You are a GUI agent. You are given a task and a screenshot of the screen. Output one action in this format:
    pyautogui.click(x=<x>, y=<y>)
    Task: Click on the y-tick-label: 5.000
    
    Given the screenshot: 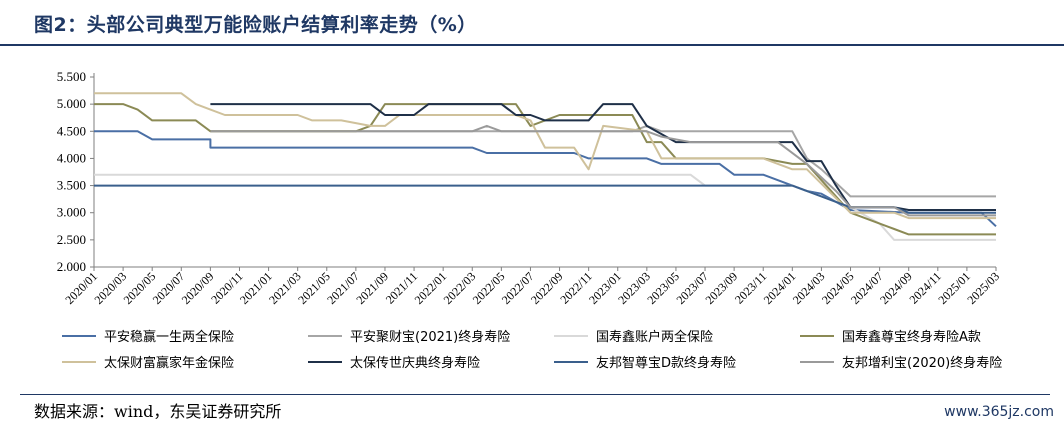 What is the action you would take?
    pyautogui.click(x=71, y=103)
    